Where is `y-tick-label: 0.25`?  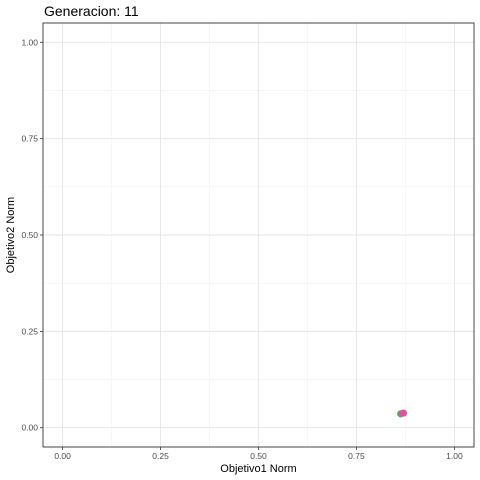 y-tick-label: 0.25 is located at coordinates (29, 331).